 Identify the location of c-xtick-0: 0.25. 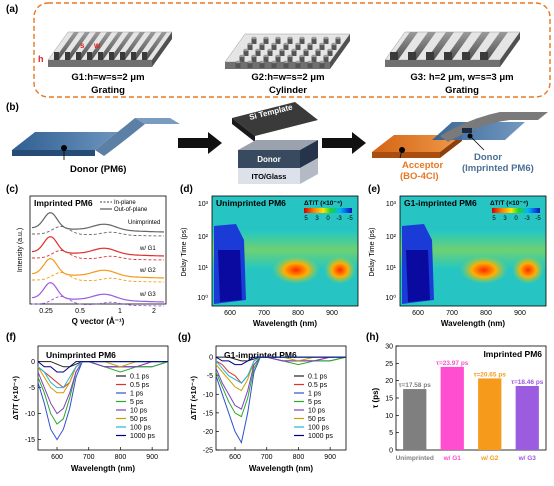
(46, 311).